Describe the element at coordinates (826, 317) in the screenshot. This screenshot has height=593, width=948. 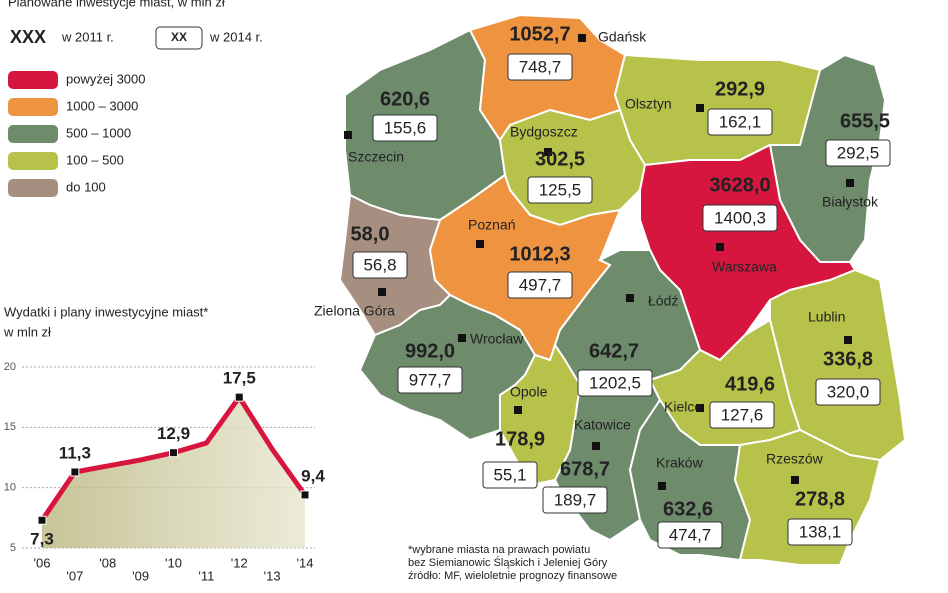
I see `city-name: Lublin` at that location.